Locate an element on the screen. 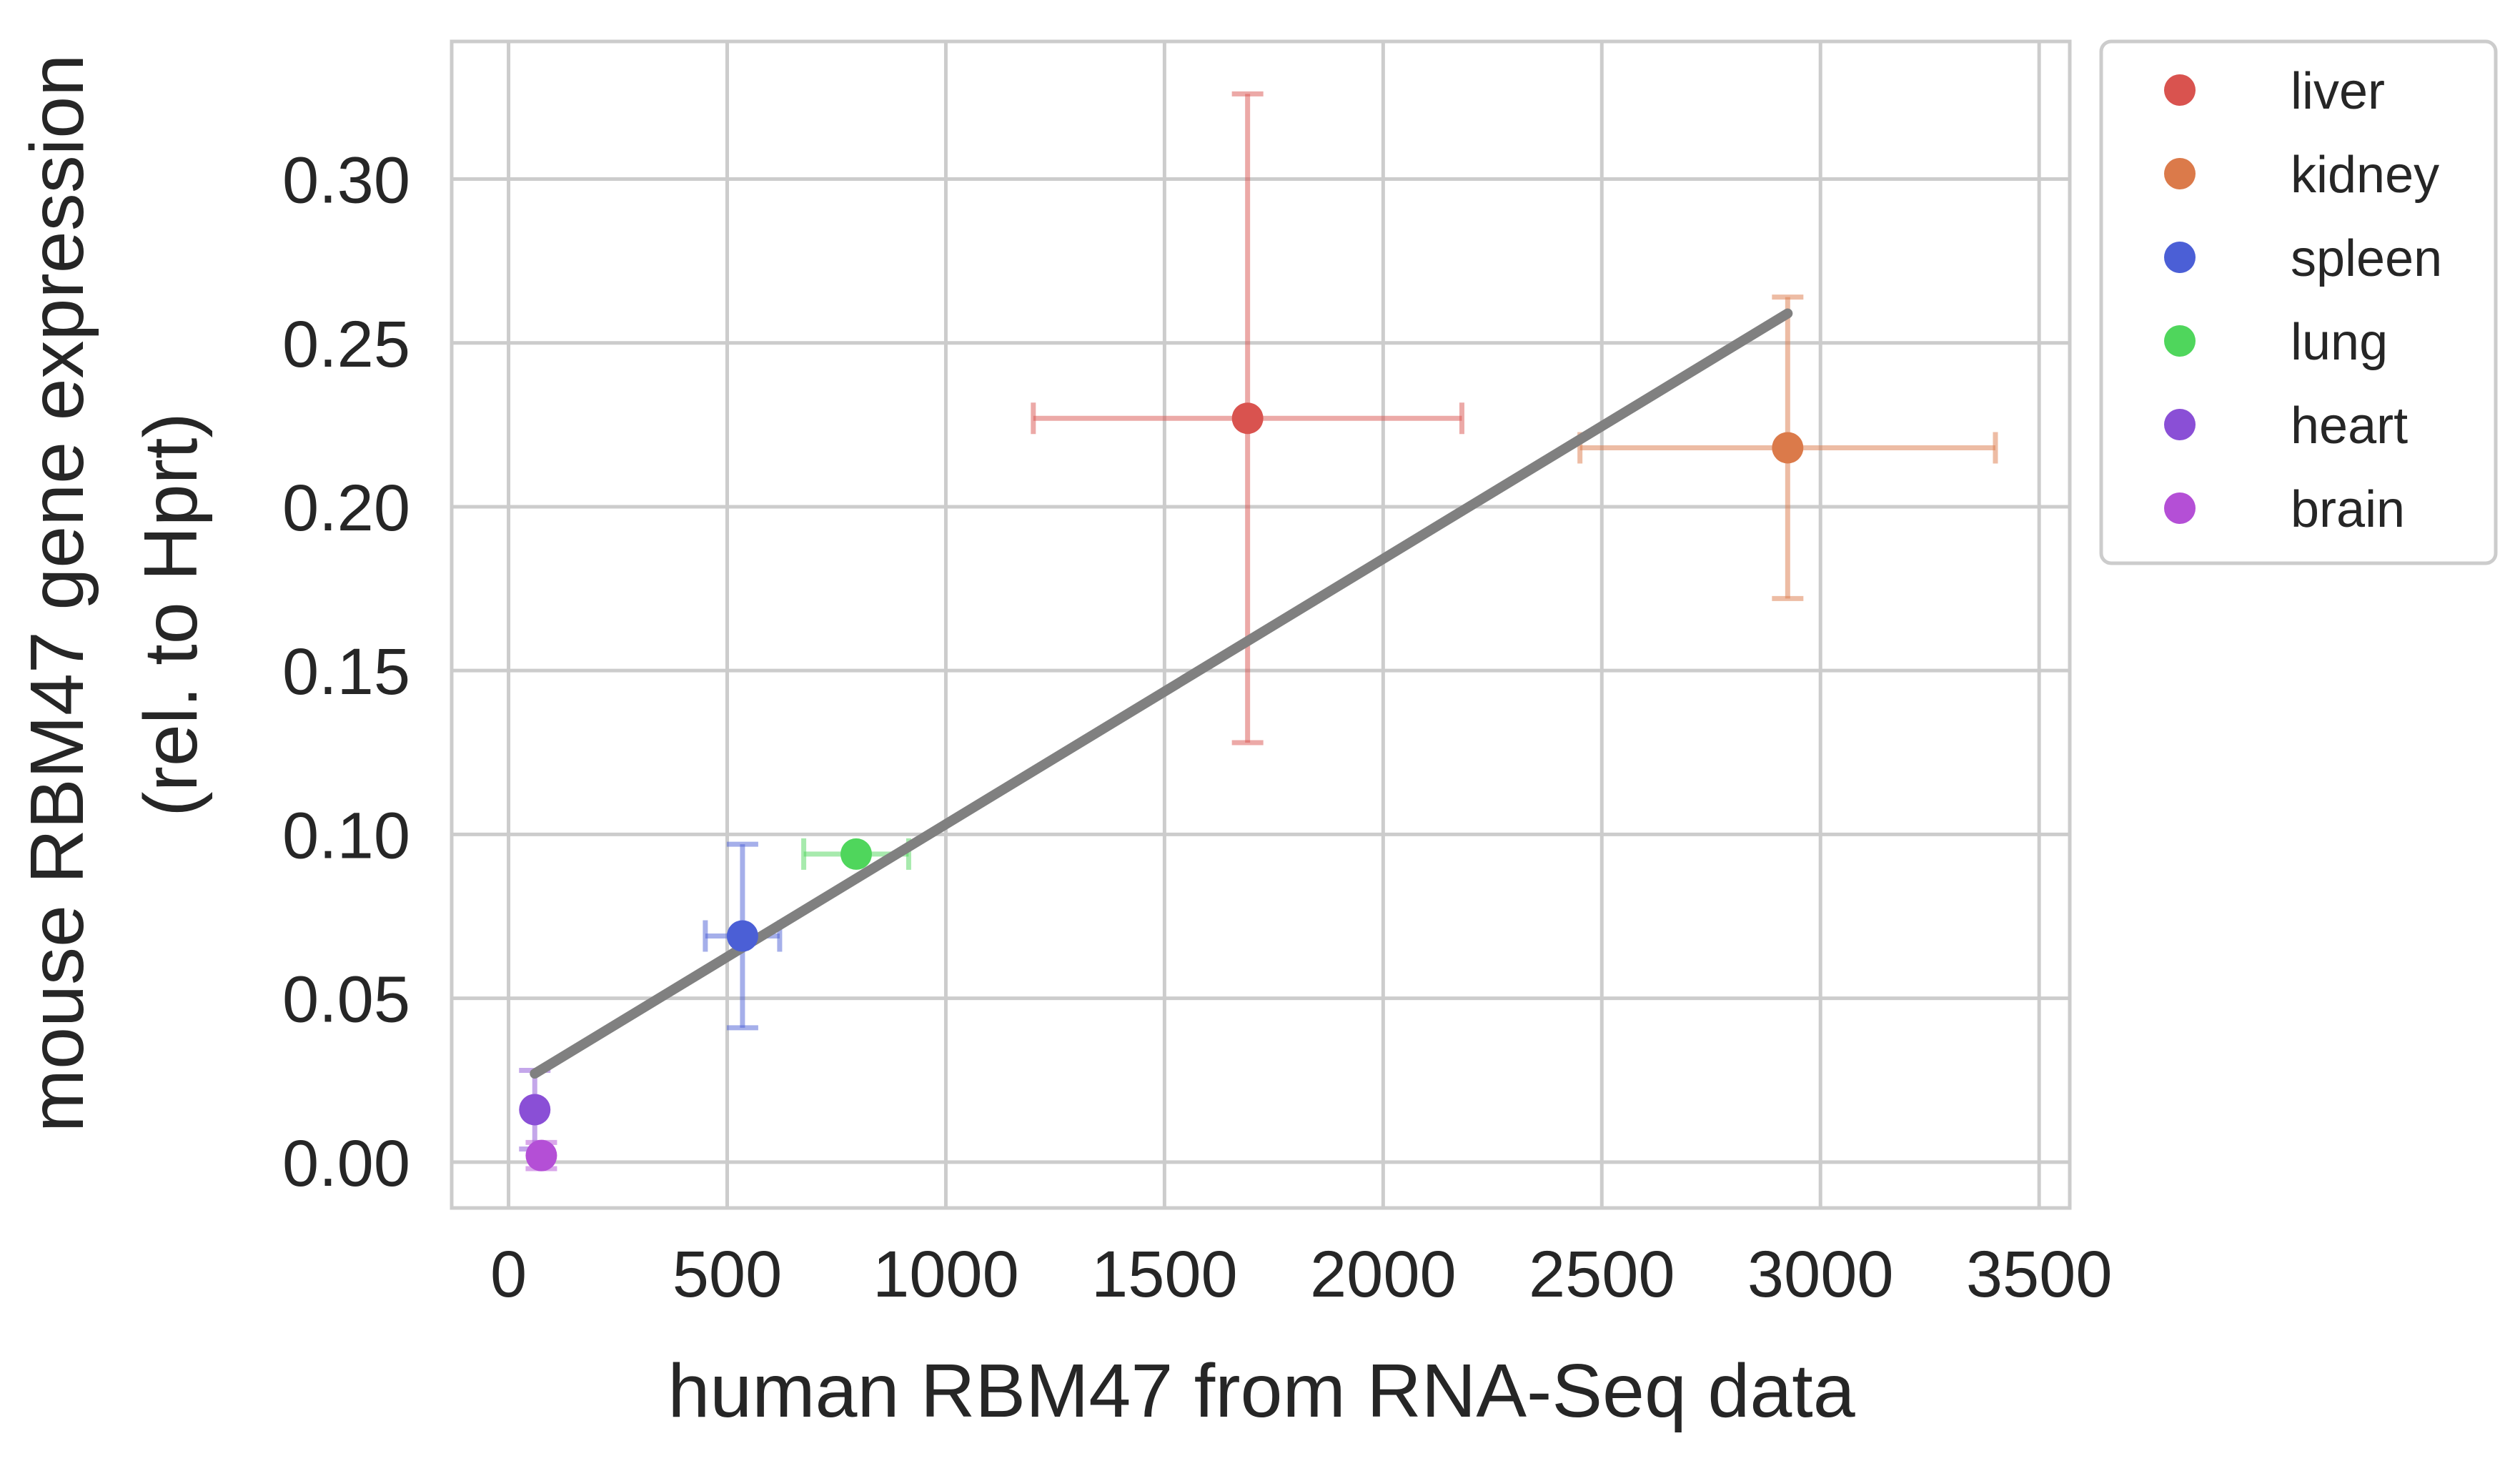 The height and width of the screenshot is (1466, 2520). y-axis-label-line-2: (rel. to Hprt) is located at coordinates (171, 614).